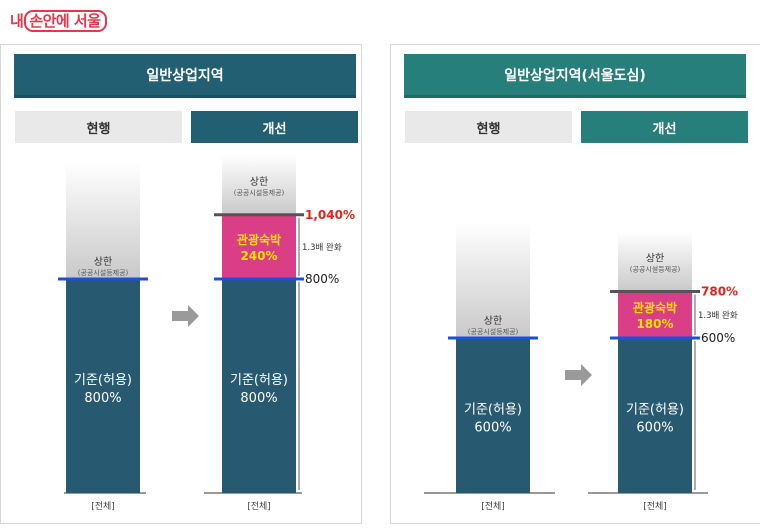 The image size is (760, 528). What do you see at coordinates (654, 324) in the screenshot?
I see `bar-bonus-value: 180%` at bounding box center [654, 324].